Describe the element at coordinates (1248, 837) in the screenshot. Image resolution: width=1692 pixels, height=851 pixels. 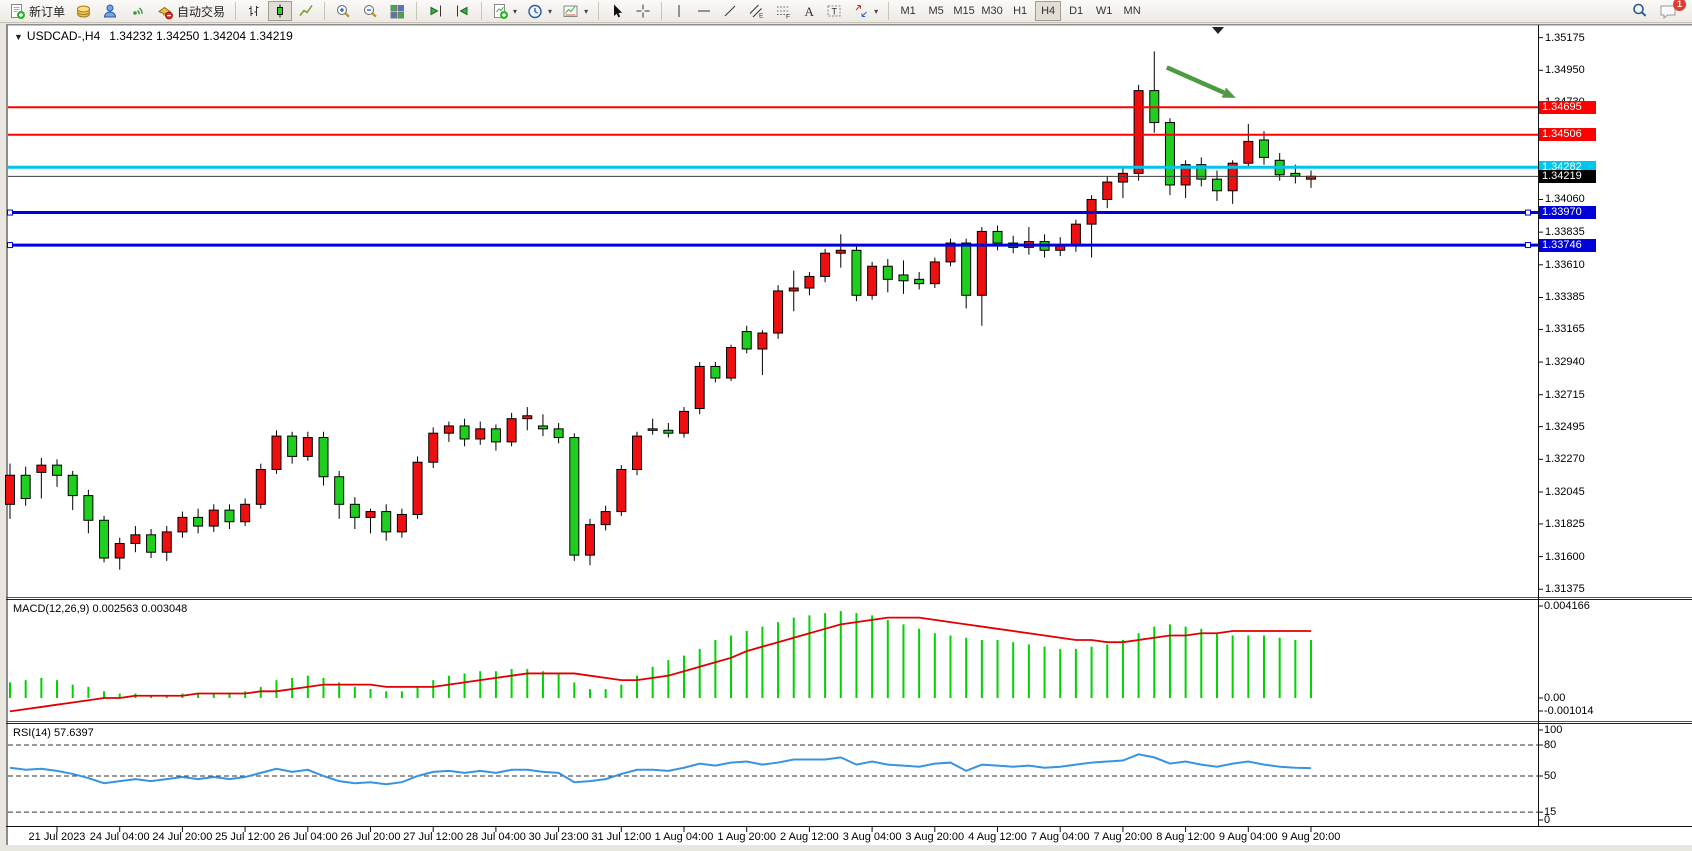
I see `time-tick-label: 9 Aug 04:00` at that location.